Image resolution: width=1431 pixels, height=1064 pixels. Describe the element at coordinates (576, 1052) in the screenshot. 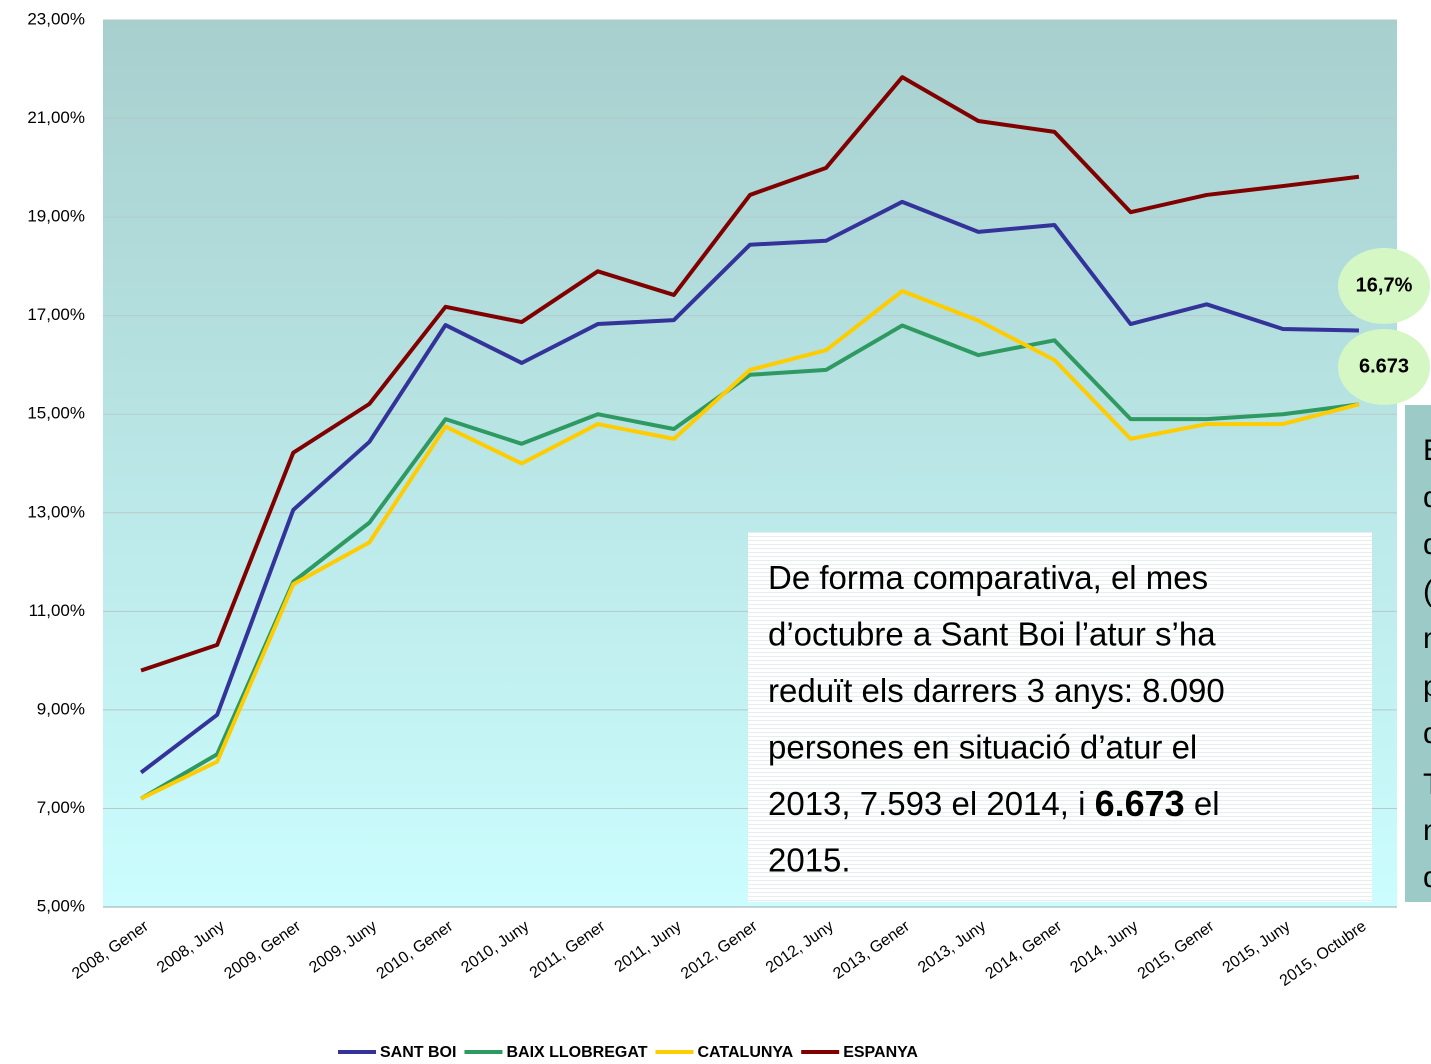

I see `legend-label: BAIX LLOBREGAT` at that location.